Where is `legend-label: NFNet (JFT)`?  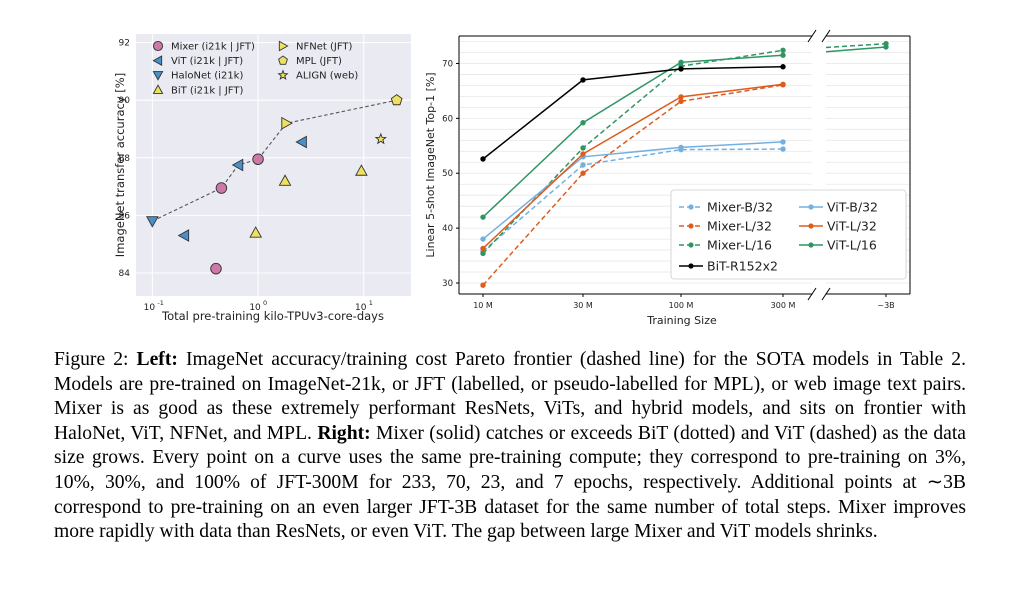
legend-label: NFNet (JFT) is located at coordinates (324, 47).